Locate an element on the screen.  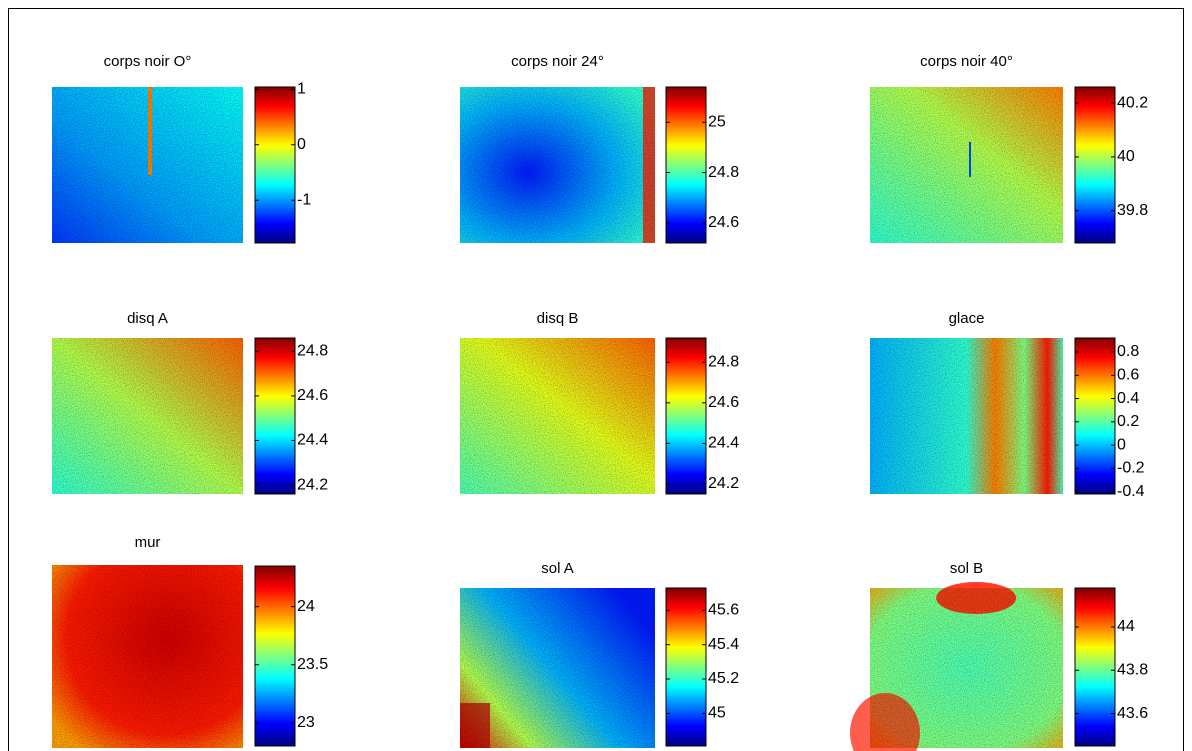
panel-title: sol B is located at coordinates (966, 568).